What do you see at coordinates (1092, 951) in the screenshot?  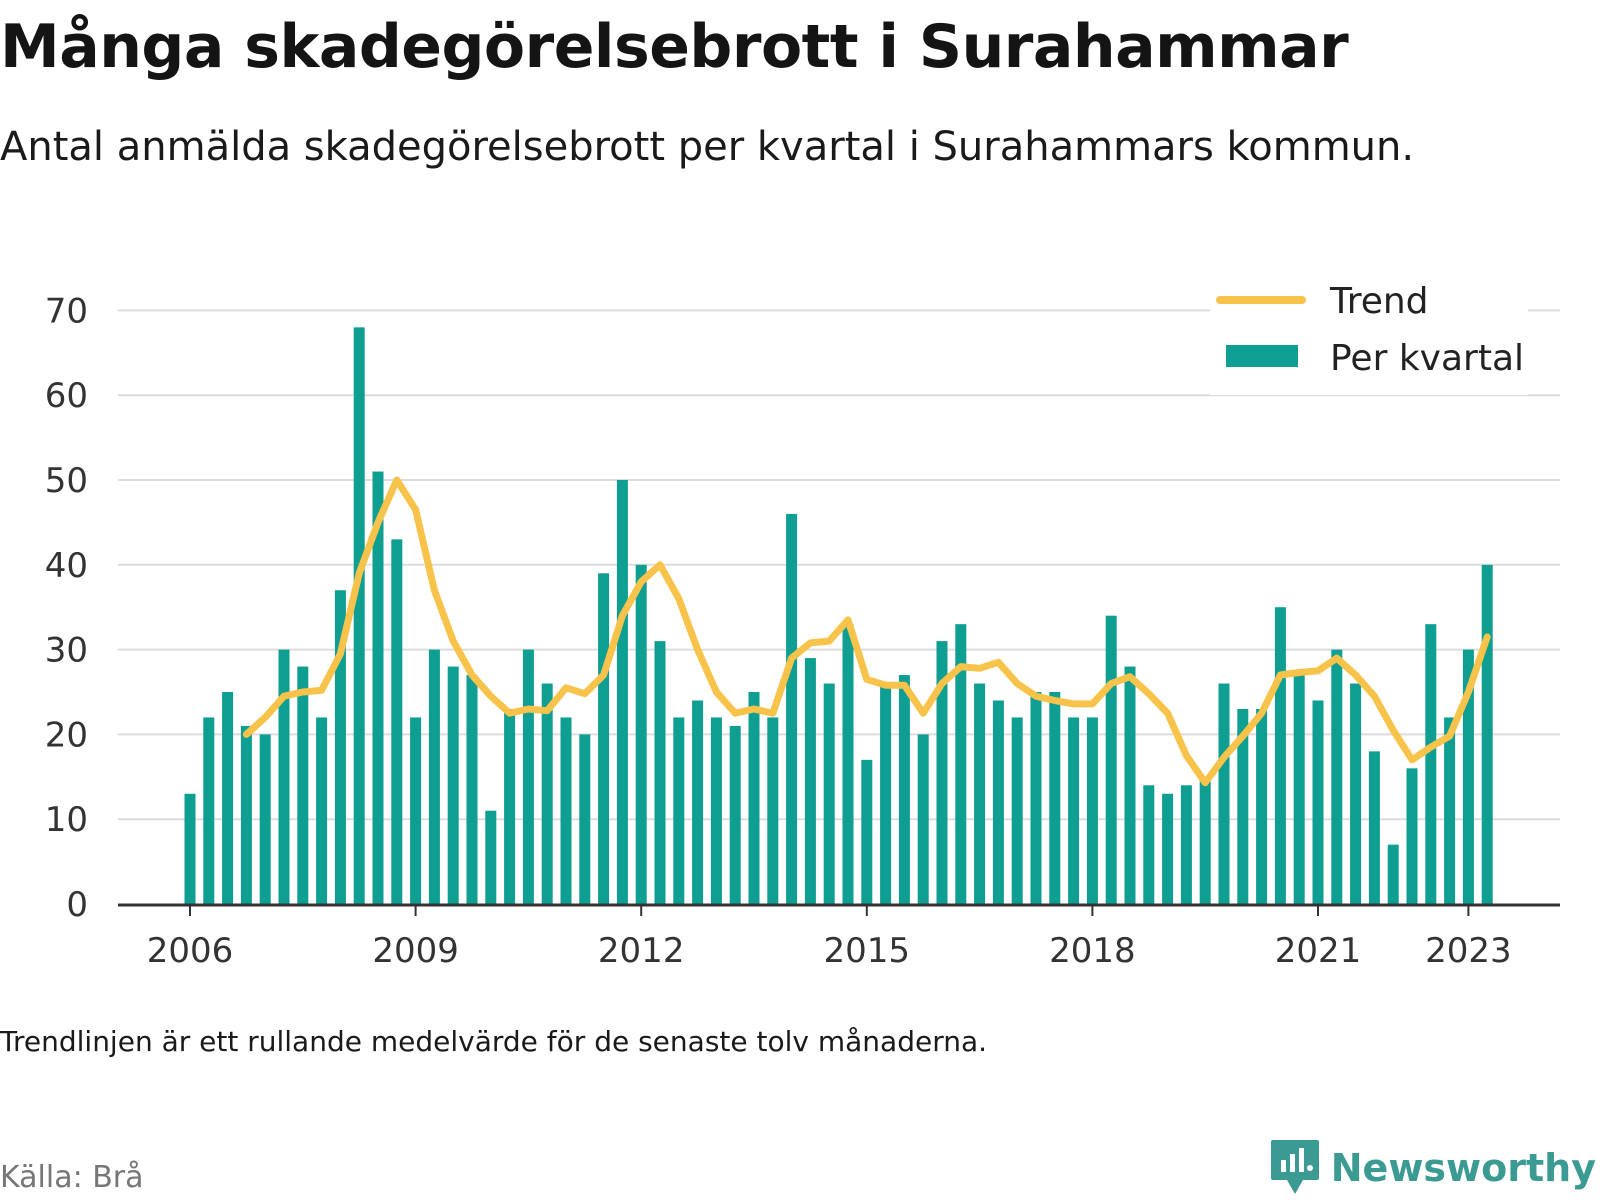 I see `x-tick-label: 2018` at bounding box center [1092, 951].